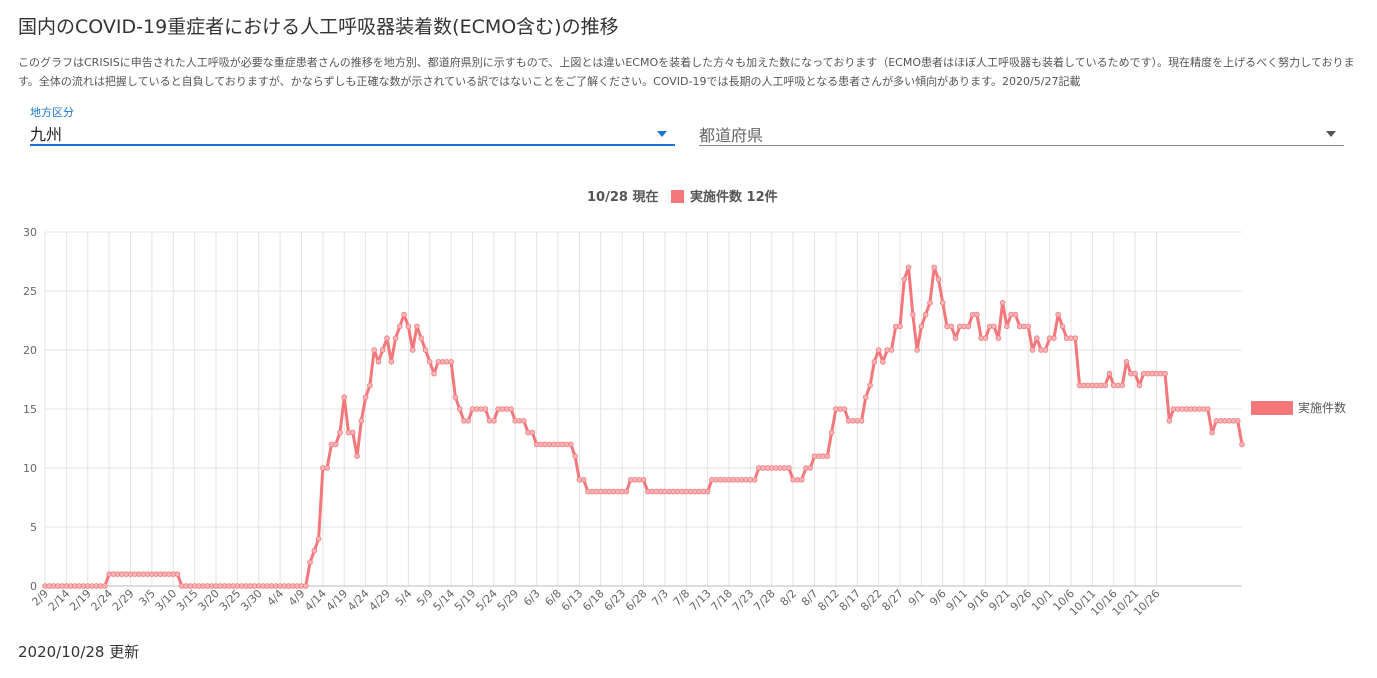 The image size is (1377, 678). I want to click on legend-swatch, so click(1272, 408).